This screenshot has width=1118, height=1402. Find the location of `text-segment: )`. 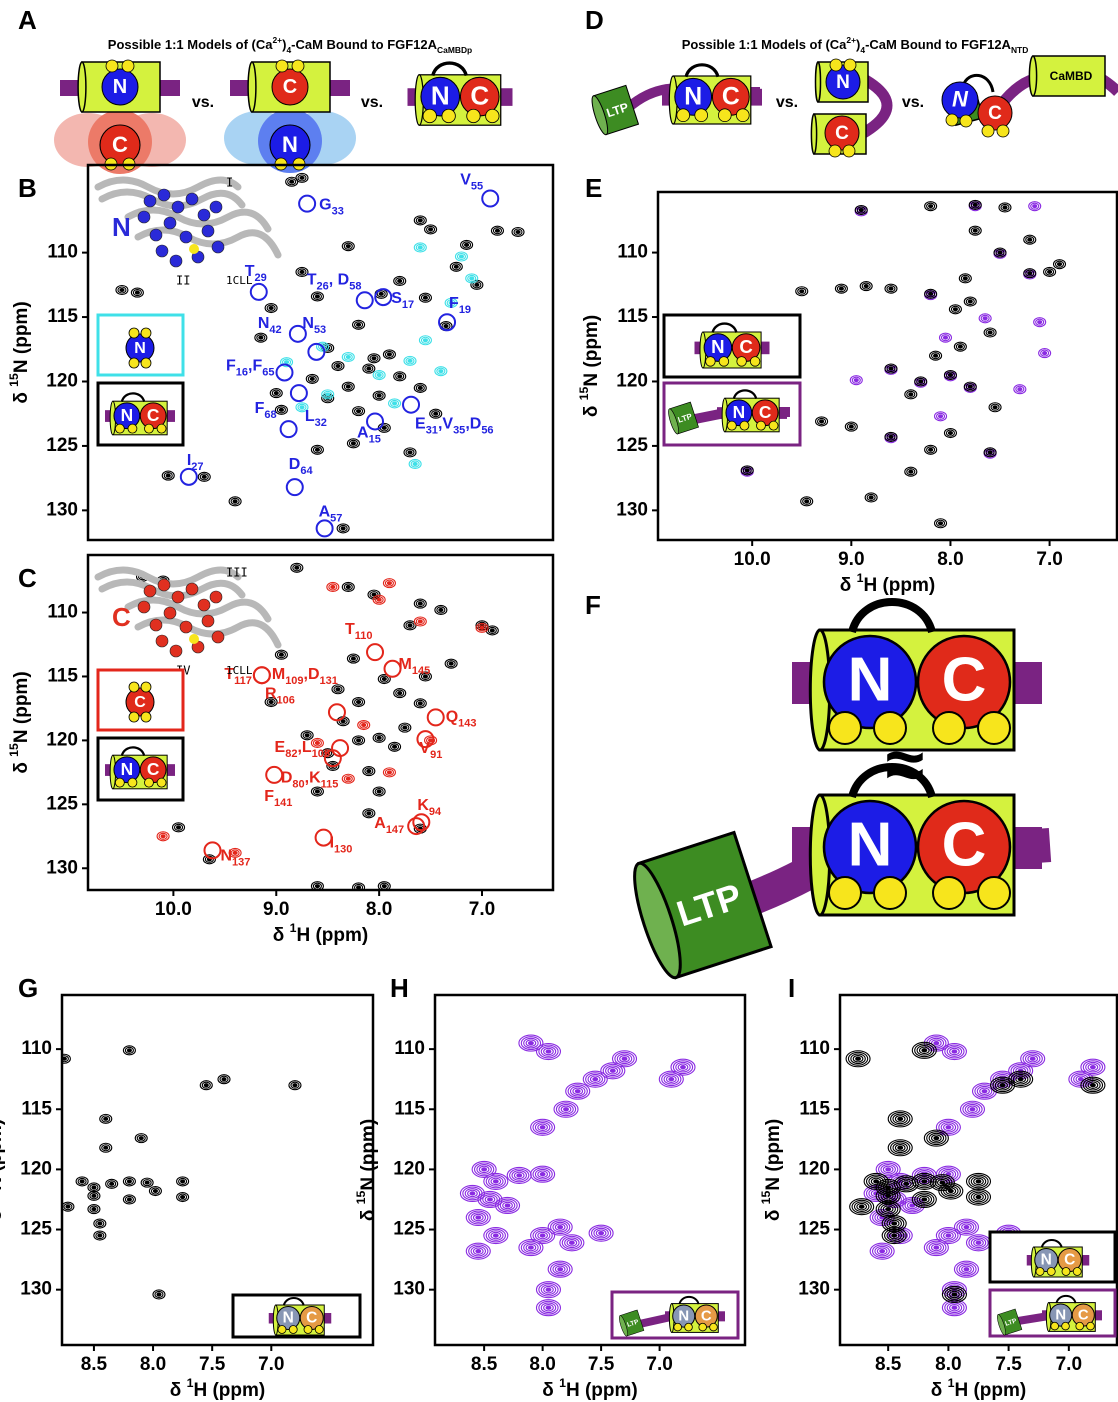

text-segment: ) is located at coordinates (284, 44).